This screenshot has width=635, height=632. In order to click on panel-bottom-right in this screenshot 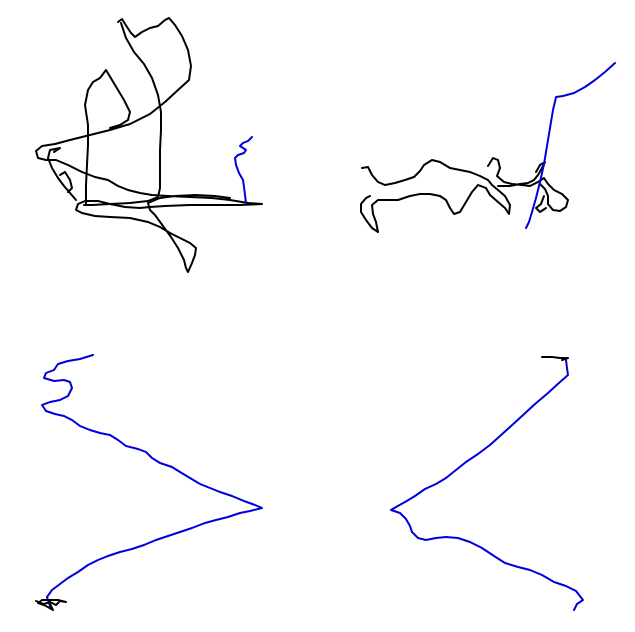, I will do `click(487, 483)`.